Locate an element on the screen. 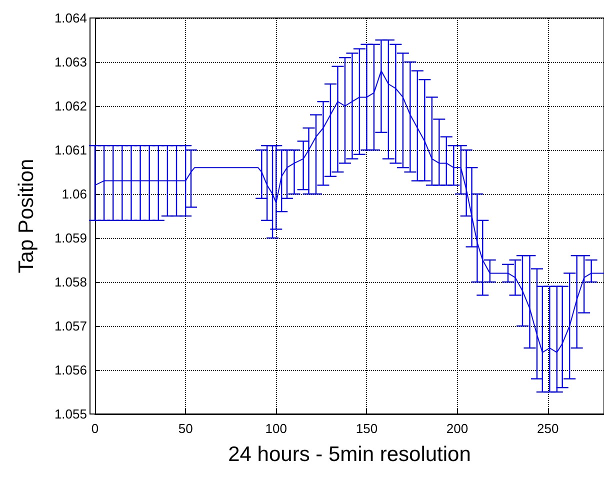 The image size is (604, 481). y-tick-label: 1.056 is located at coordinates (70, 370).